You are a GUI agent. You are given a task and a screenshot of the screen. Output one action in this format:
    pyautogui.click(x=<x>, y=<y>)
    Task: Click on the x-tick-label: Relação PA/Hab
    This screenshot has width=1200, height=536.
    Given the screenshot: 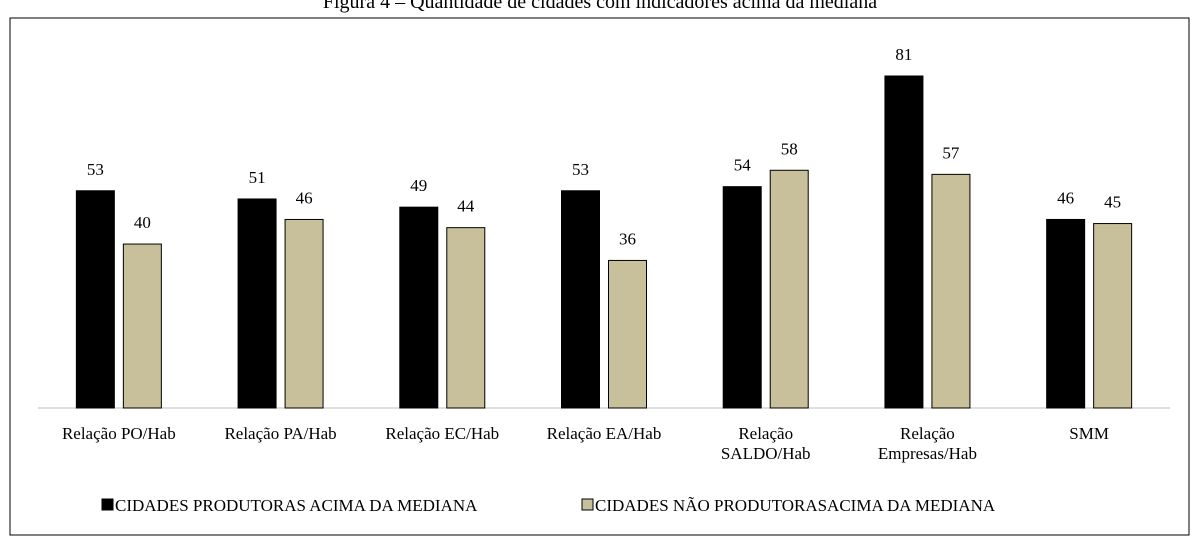 What is the action you would take?
    pyautogui.click(x=280, y=433)
    